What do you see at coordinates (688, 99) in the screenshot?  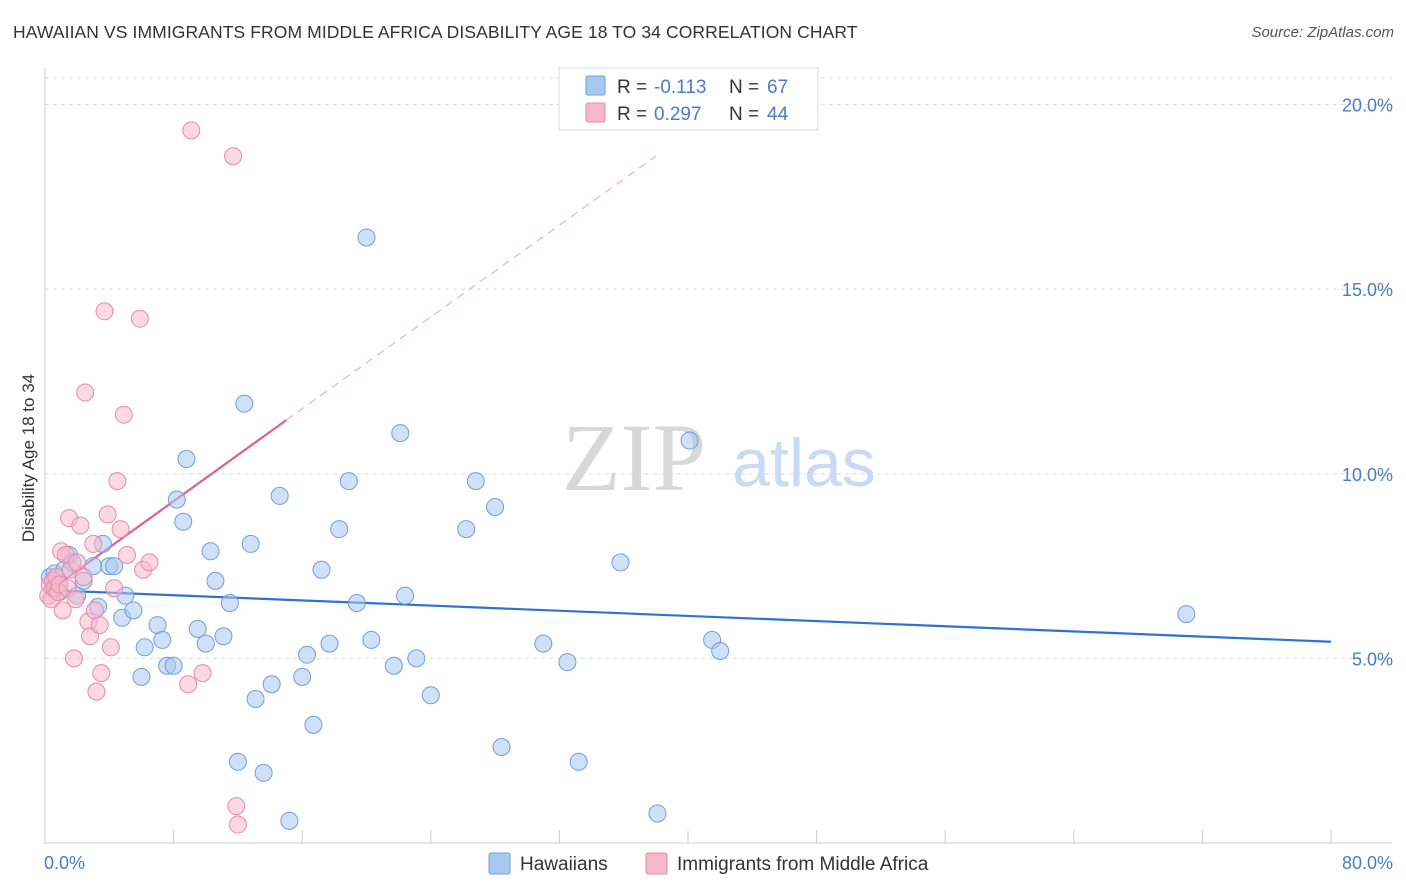 I see `stats-legend: R = -0.113 N = 67 R = 0.297 N = 44` at bounding box center [688, 99].